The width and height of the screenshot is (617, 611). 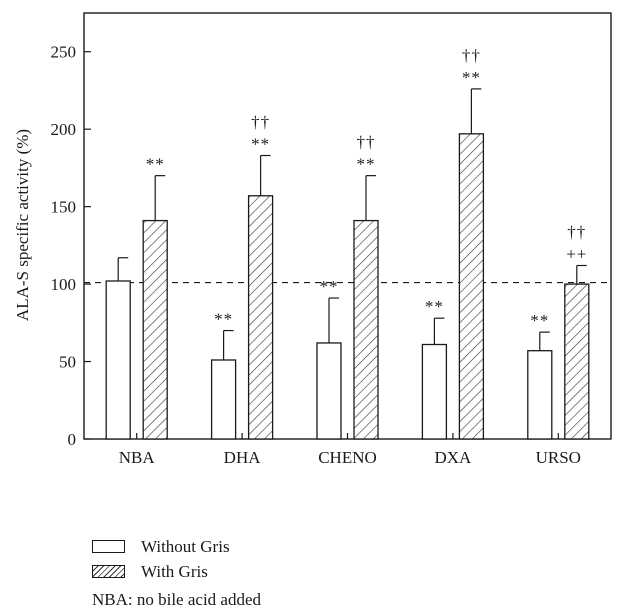 What do you see at coordinates (347, 457) in the screenshot?
I see `x-tick-label: CHENO` at bounding box center [347, 457].